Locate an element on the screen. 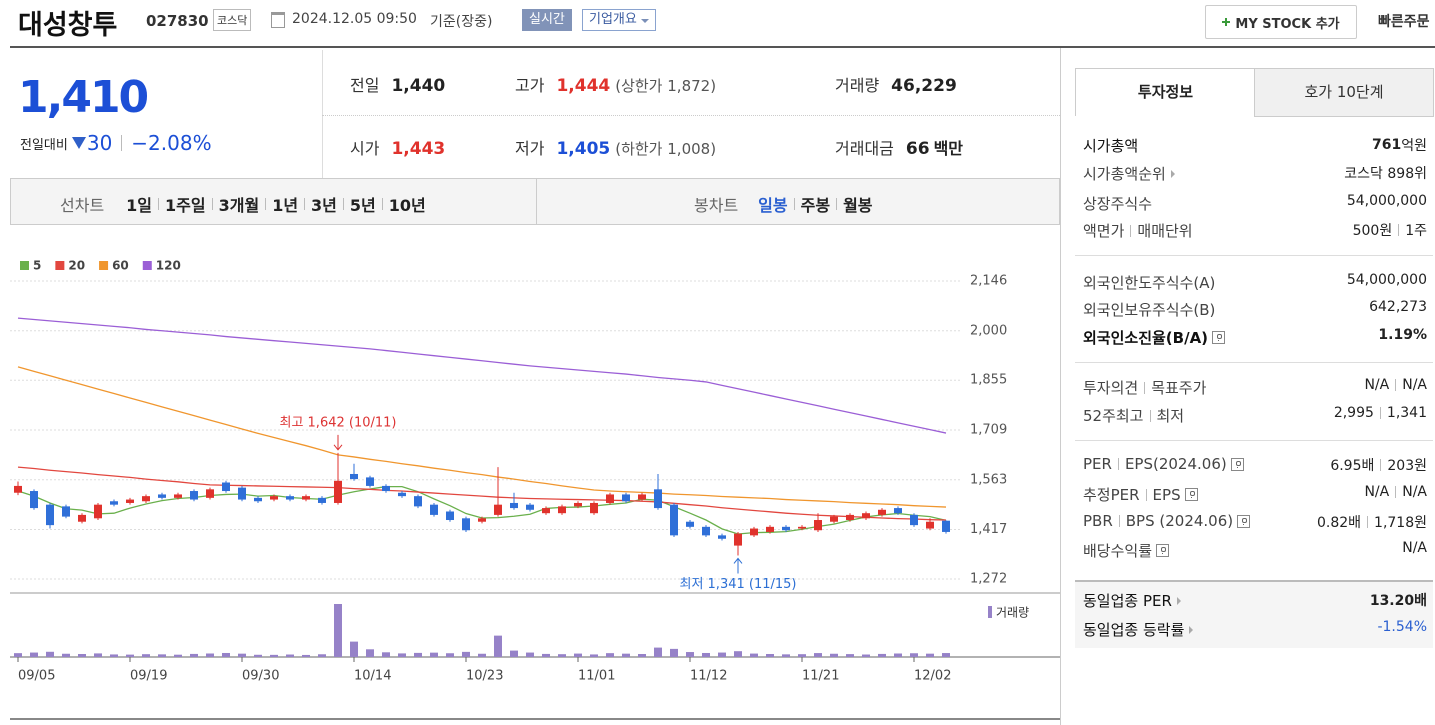 The width and height of the screenshot is (1435, 725). period-tab: 3년 is located at coordinates (324, 205).